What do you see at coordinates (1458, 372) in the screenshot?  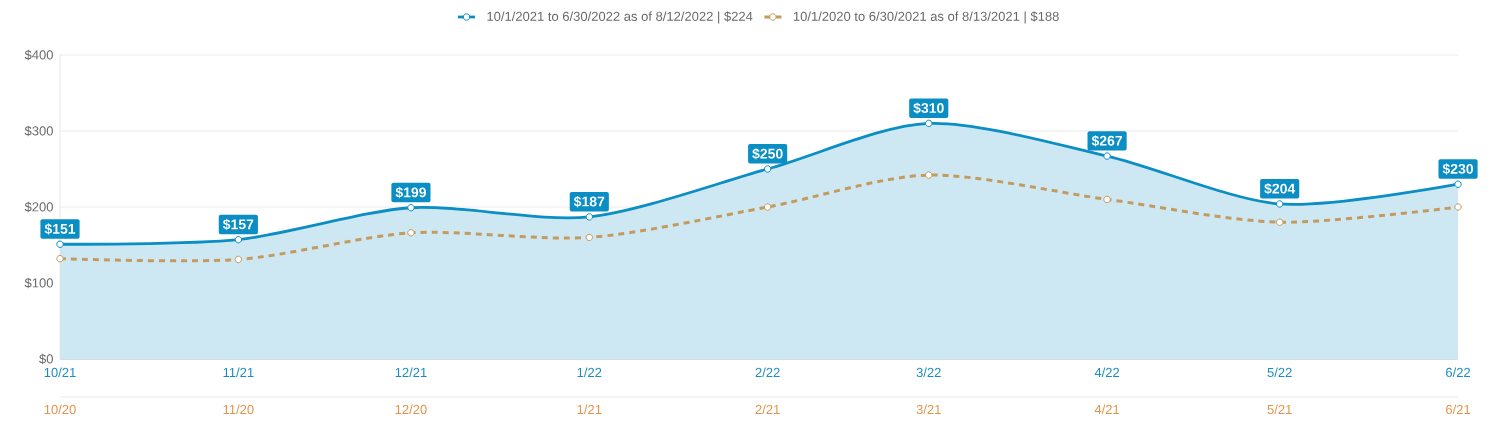 I see `x-tick-label: 6/22` at bounding box center [1458, 372].